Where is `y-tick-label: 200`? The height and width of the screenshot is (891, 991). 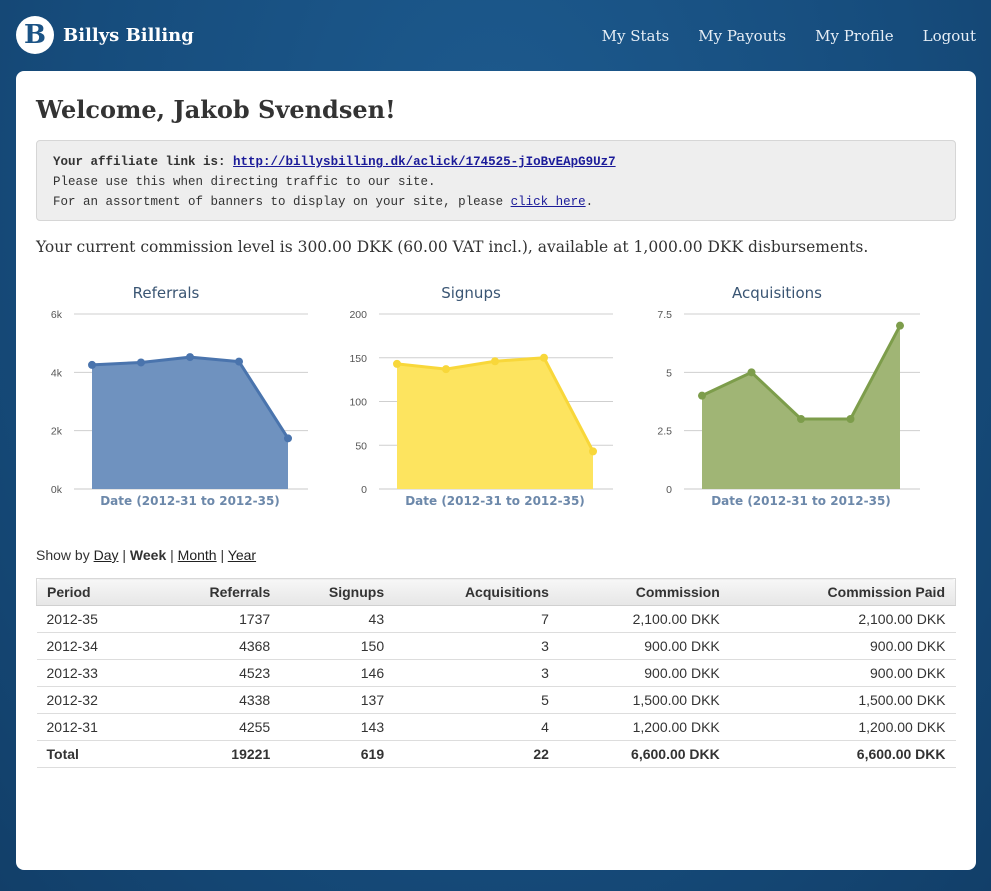
y-tick-label: 200 is located at coordinates (358, 315).